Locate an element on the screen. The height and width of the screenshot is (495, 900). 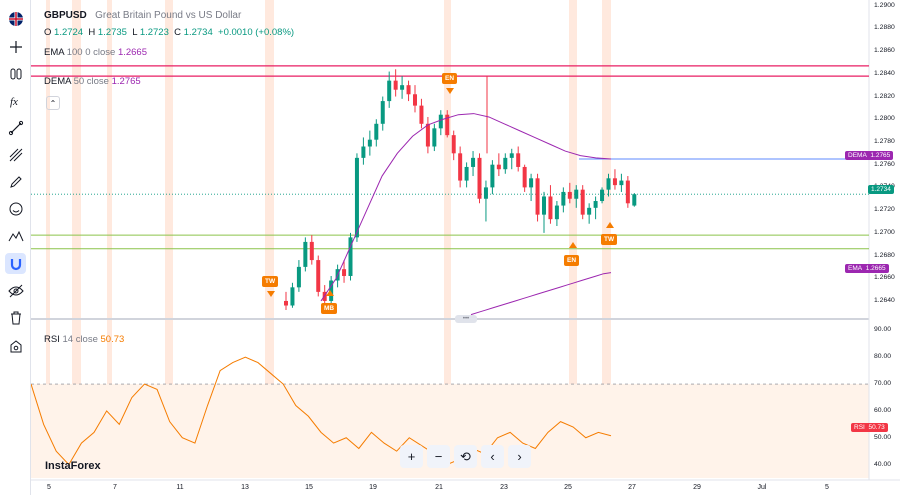
ohlc-h-label: H is located at coordinates (92, 32).